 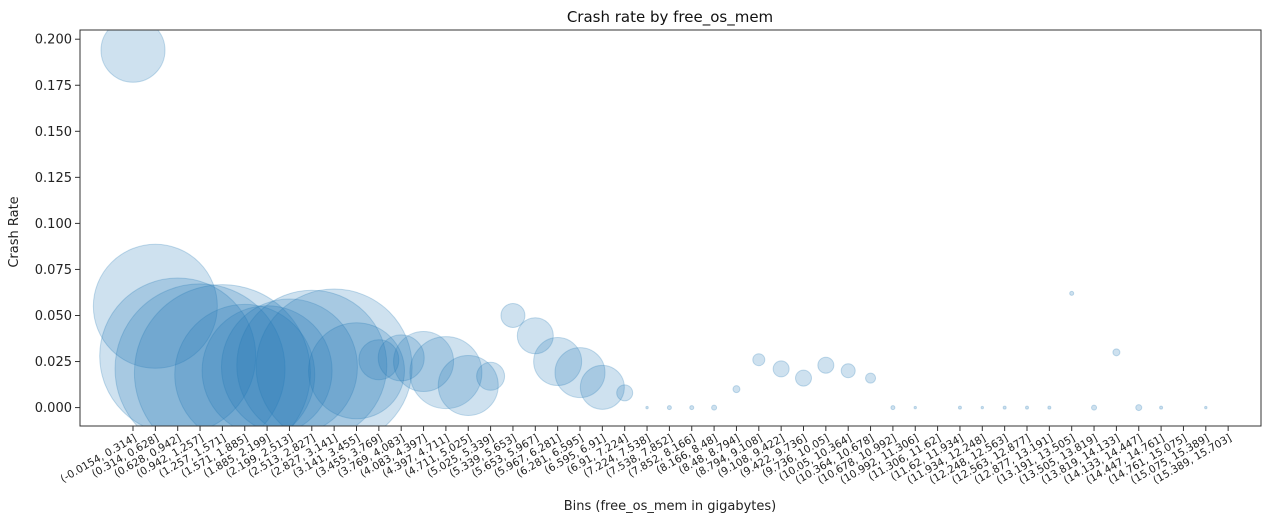 I want to click on y-tick-label: 0.200, so click(x=53, y=40).